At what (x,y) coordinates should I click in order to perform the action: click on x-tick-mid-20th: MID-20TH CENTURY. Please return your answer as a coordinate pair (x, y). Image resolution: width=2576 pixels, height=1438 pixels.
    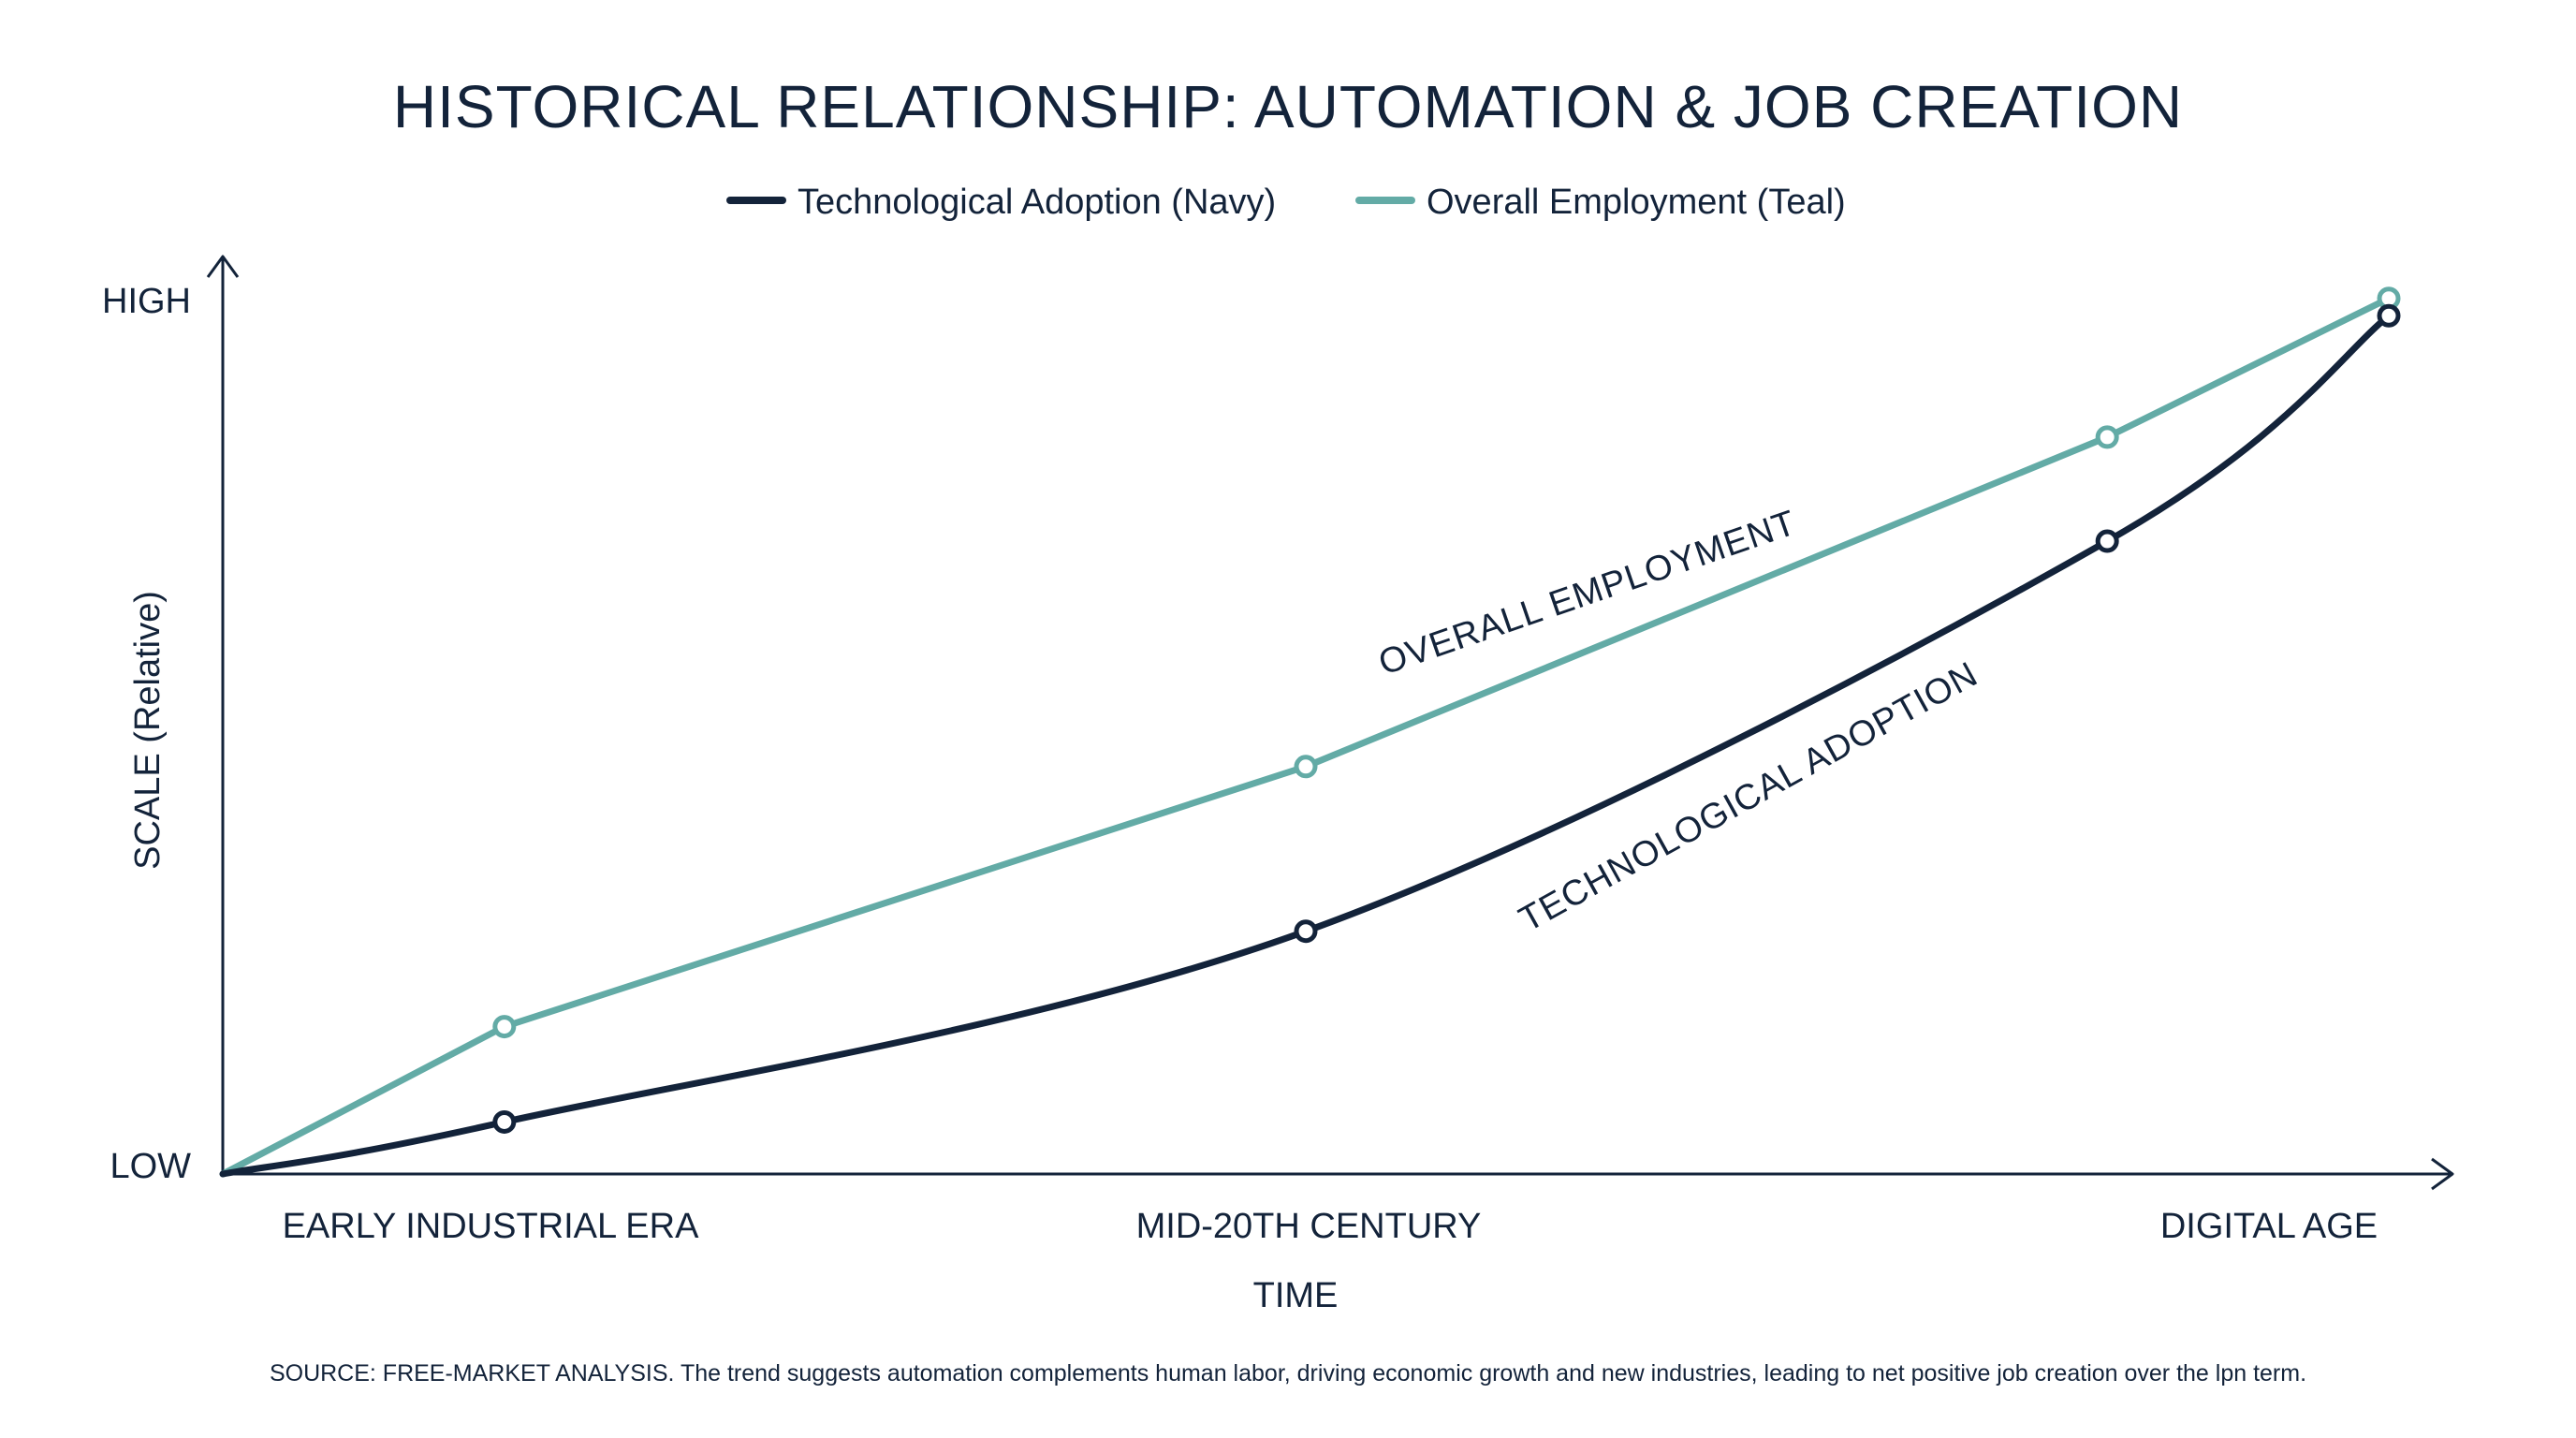
    Looking at the image, I should click on (1309, 1226).